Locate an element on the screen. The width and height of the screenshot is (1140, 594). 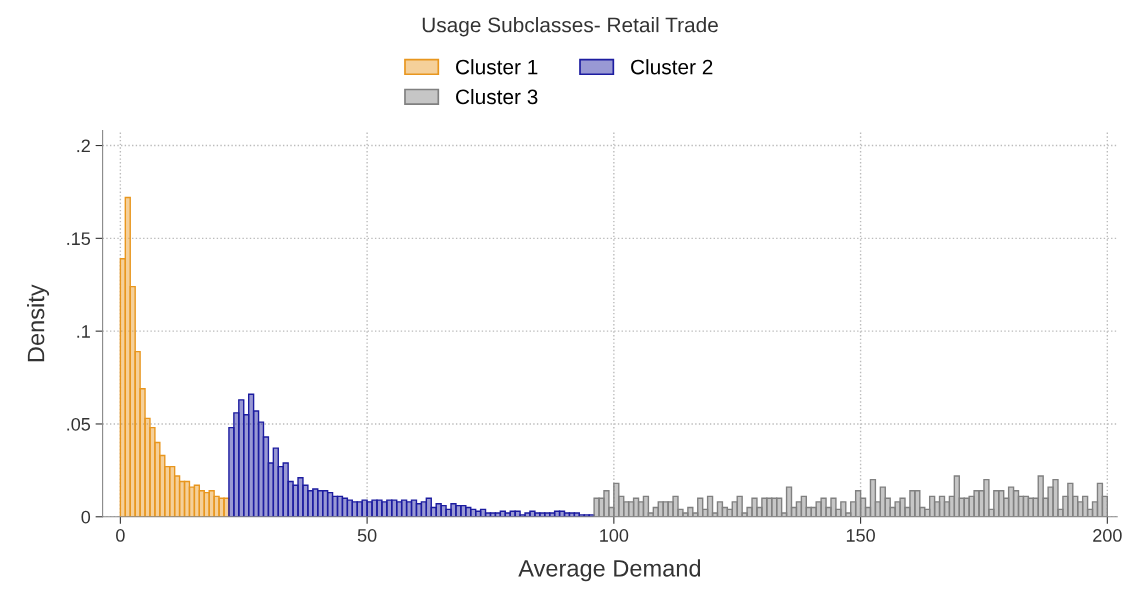
y-axis-title: Density is located at coordinates (38, 323).